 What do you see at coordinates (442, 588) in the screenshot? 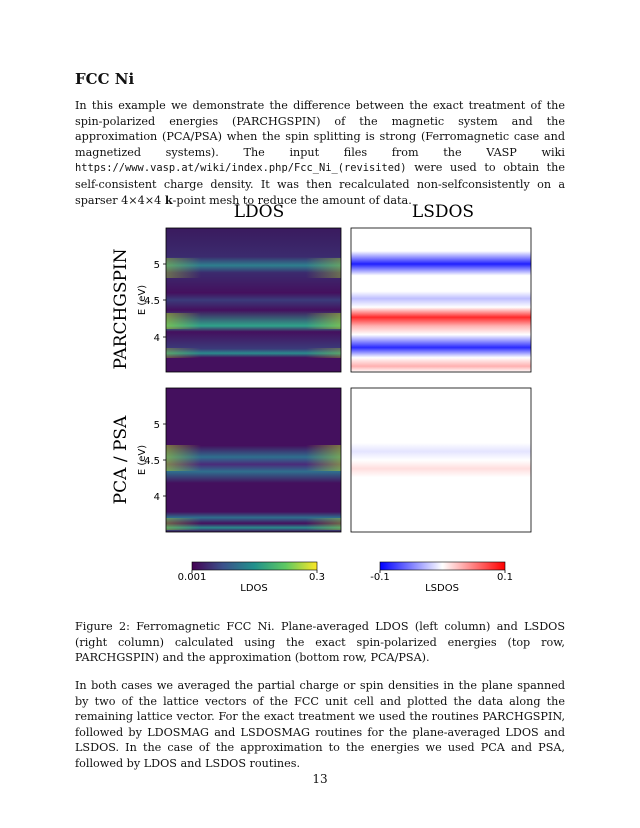
I see `colorbar-lsdos-label: LSDOS` at bounding box center [442, 588].